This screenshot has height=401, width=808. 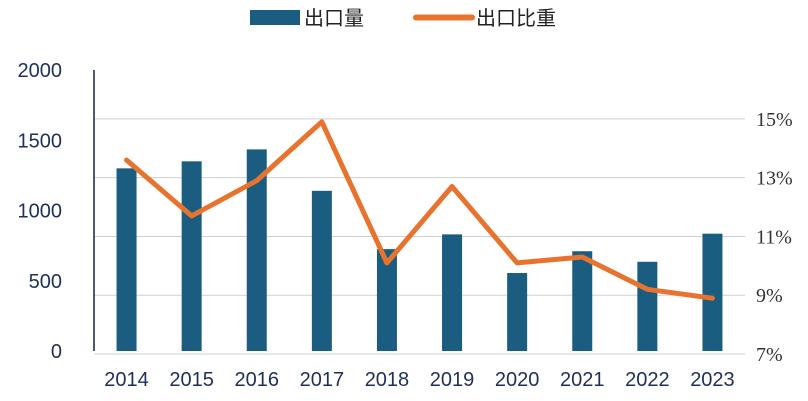 I want to click on y-right-tick-2: 11%, so click(x=774, y=237).